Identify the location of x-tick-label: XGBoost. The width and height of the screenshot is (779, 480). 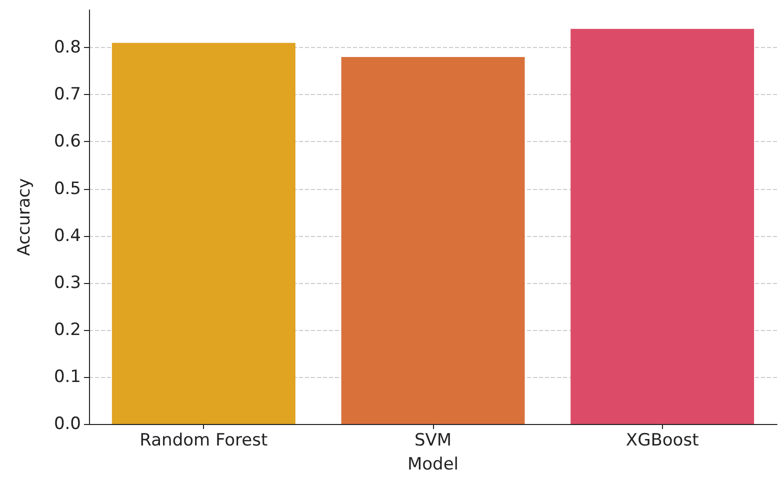
(663, 440).